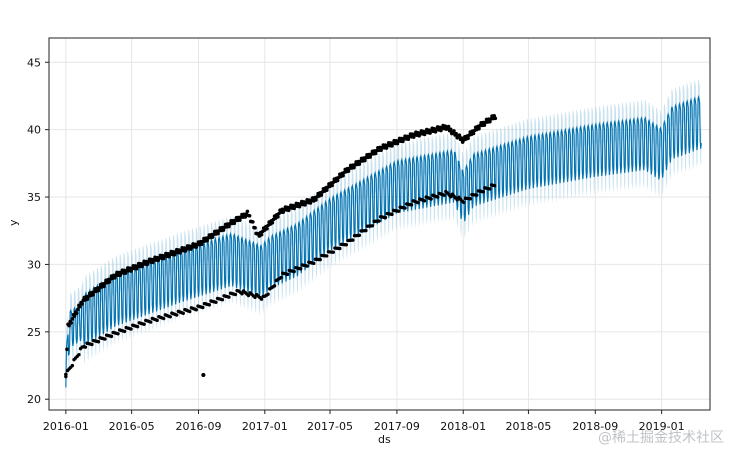 Image resolution: width=732 pixels, height=455 pixels. I want to click on y-axis-label: y, so click(13, 222).